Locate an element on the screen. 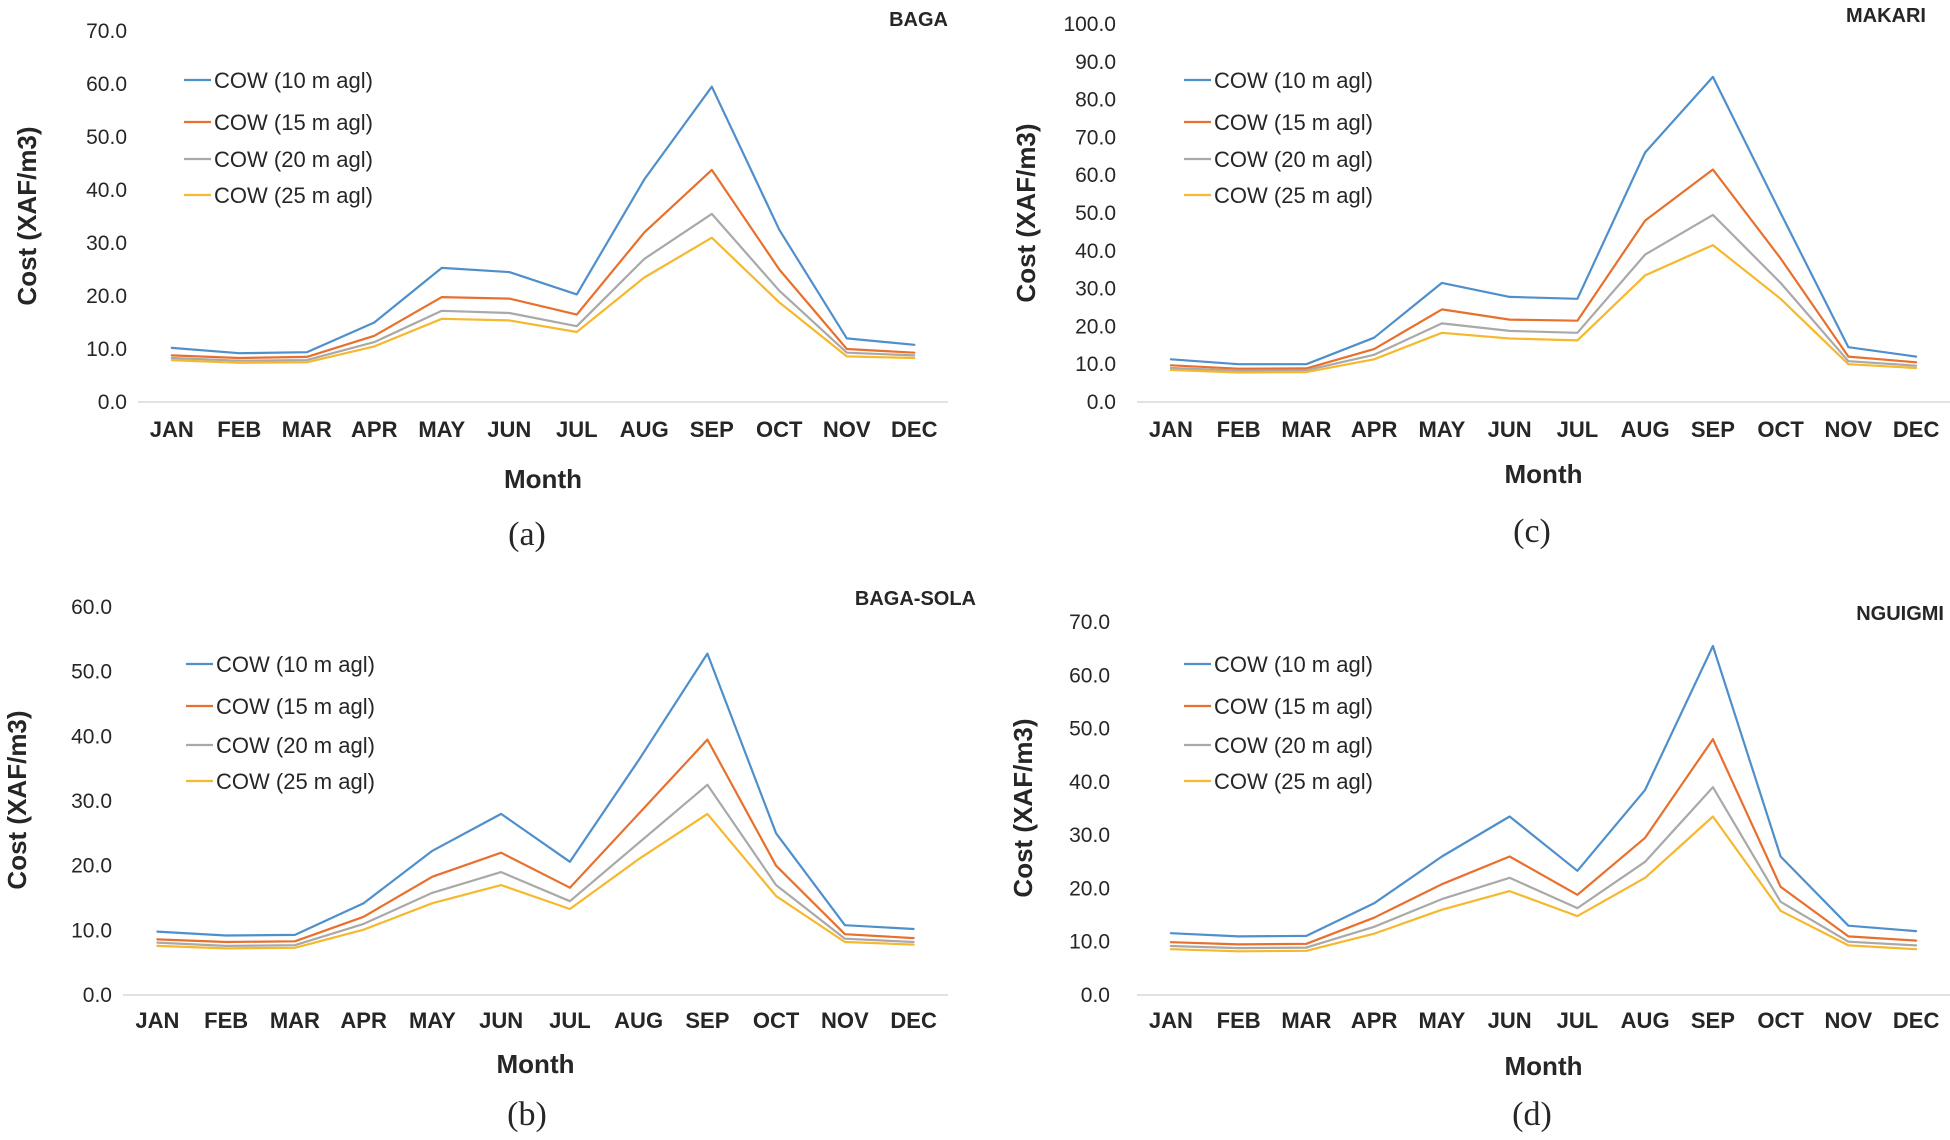  panel-caption: (a) is located at coordinates (527, 534).